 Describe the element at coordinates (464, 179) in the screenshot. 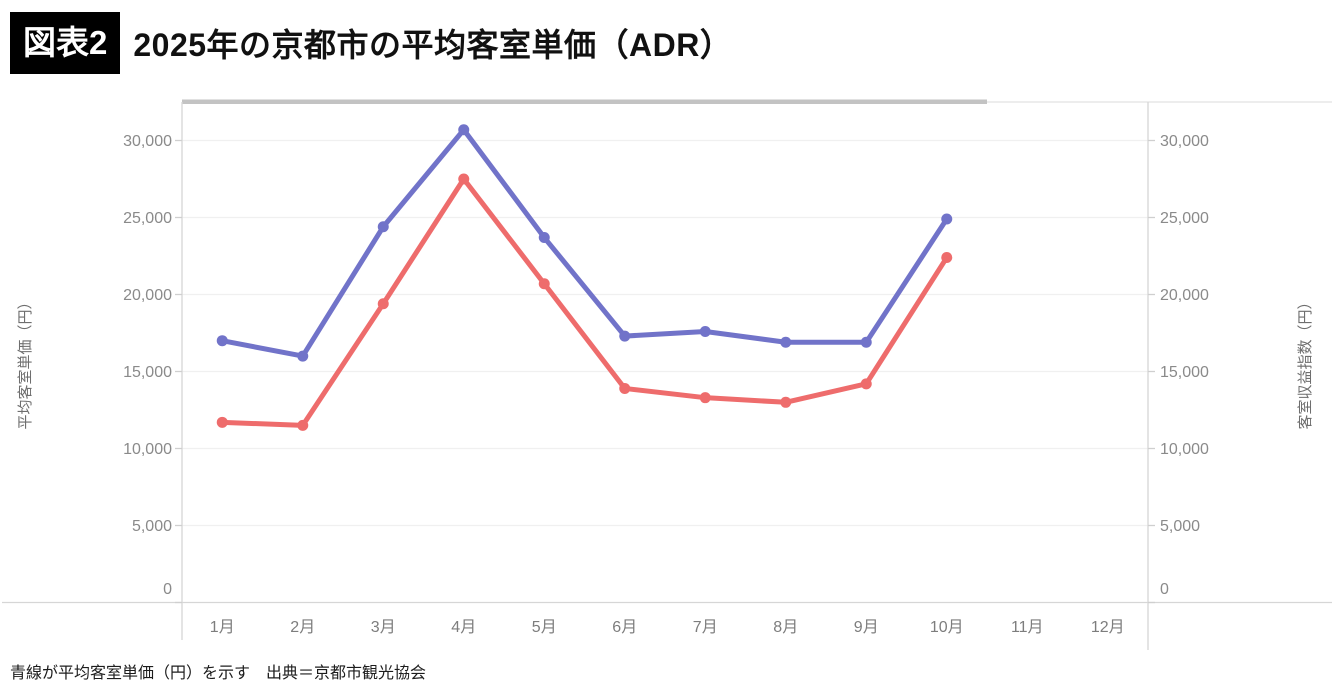

I see `series-revenue-index-point-4月` at that location.